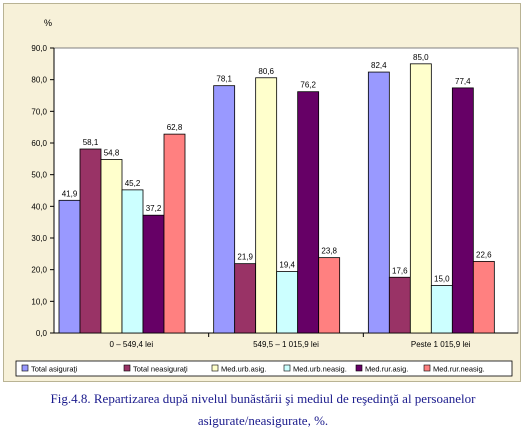 The width and height of the screenshot is (526, 442). Describe the element at coordinates (39, 175) in the screenshot. I see `y-tick-label: 50,0` at that location.